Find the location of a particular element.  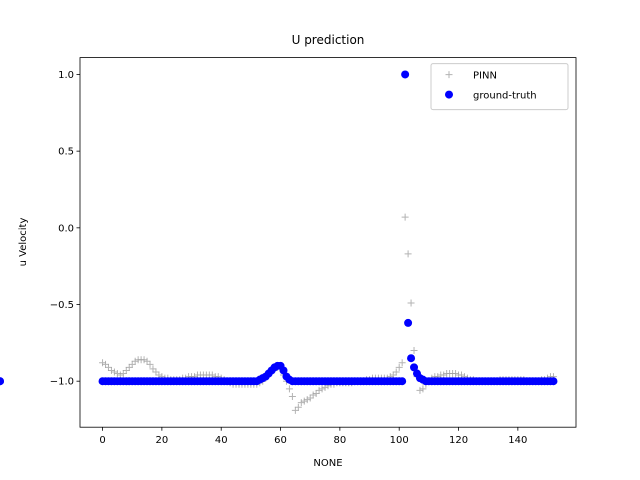

y-tick-label: 0.0 is located at coordinates (66, 228).